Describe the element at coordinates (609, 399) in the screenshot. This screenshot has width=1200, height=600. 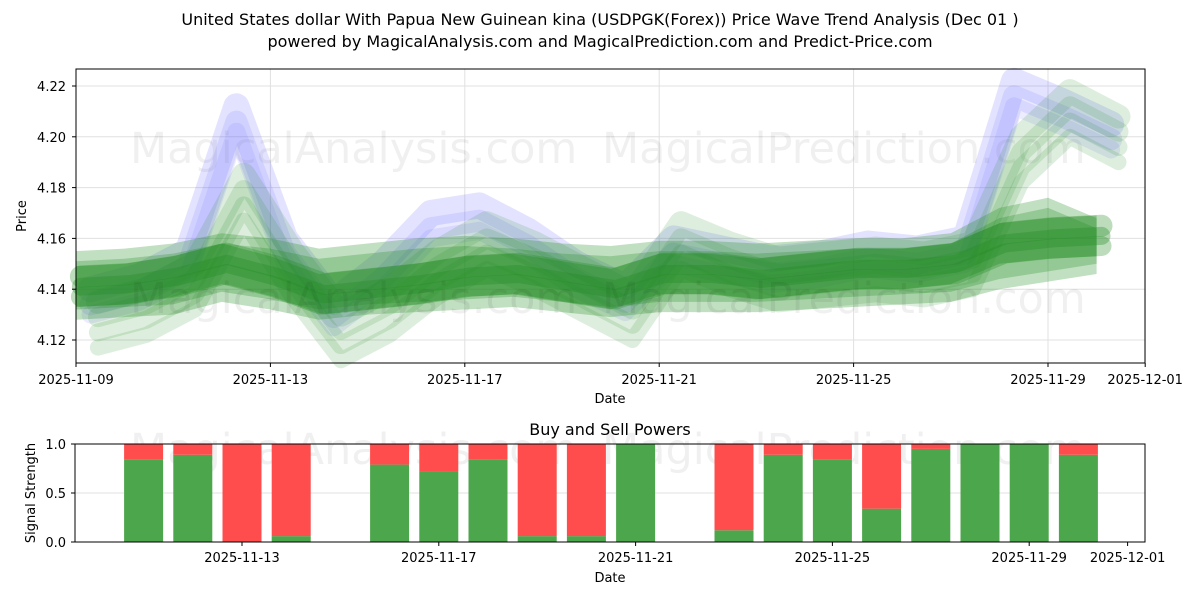
I see `price-x-axis-label: Date` at that location.